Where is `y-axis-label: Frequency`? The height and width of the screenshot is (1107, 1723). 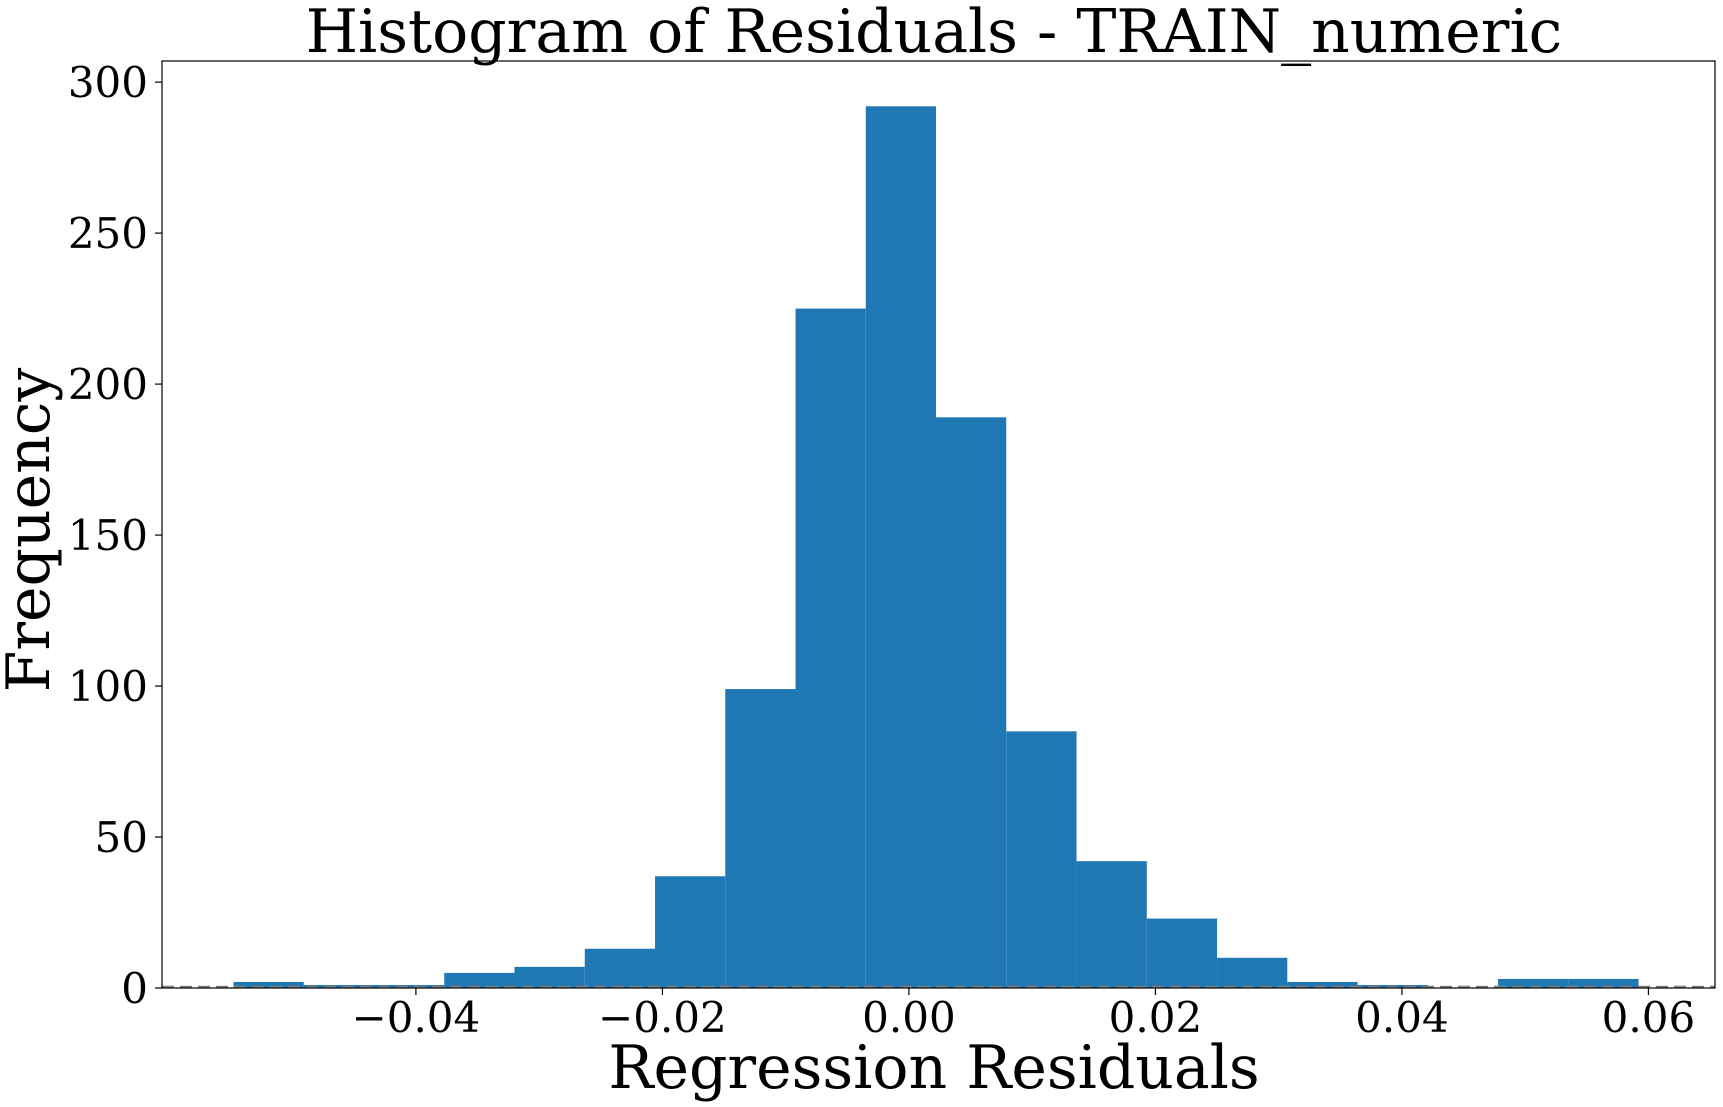
y-axis-label: Frequency is located at coordinates (32, 530).